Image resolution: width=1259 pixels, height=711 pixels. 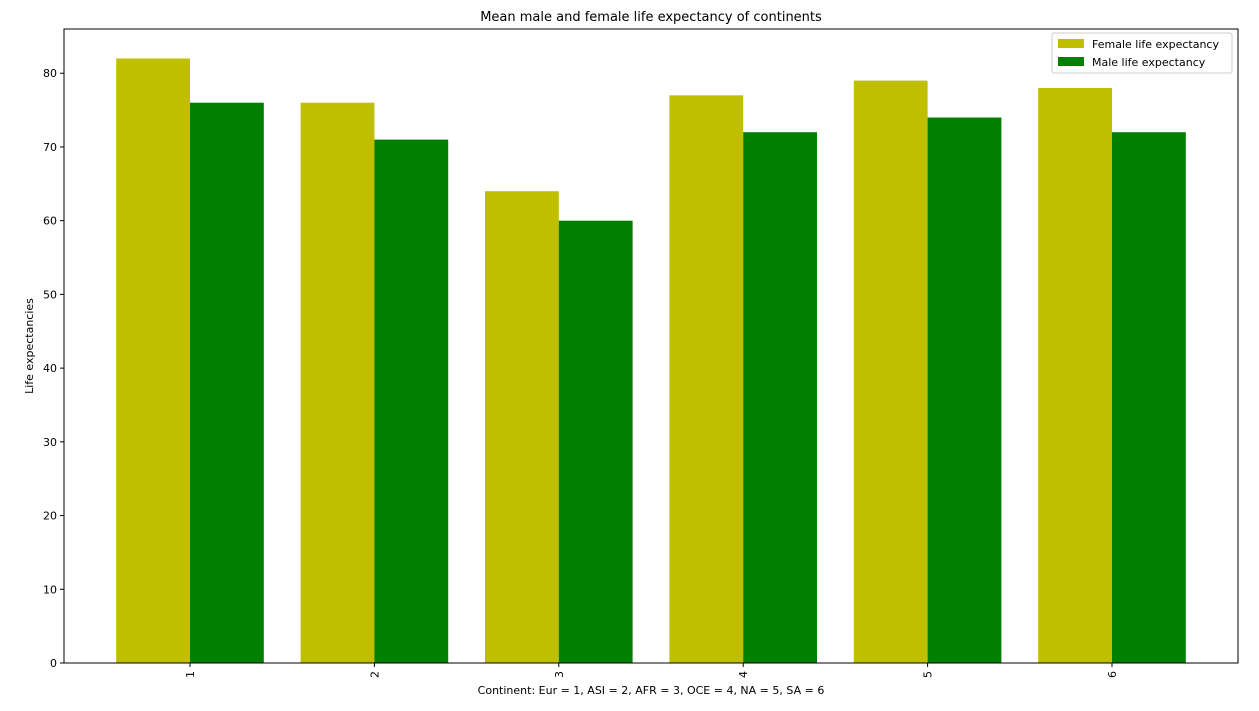 I want to click on y-tick-label: 70, so click(x=50, y=147).